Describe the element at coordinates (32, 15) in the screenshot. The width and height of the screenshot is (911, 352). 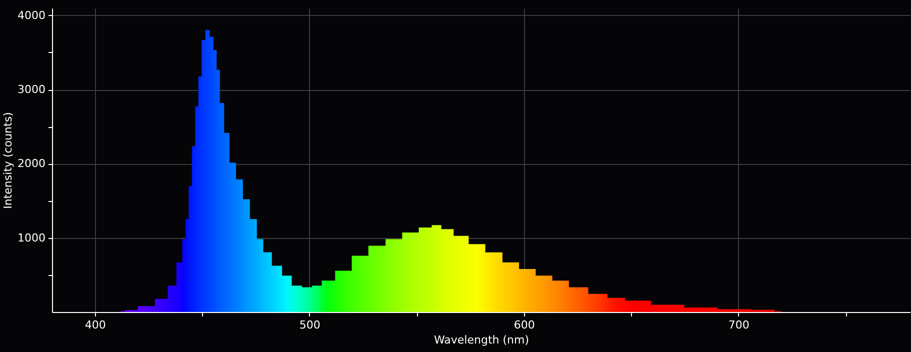
I see `y-tick-label: 4000` at that location.